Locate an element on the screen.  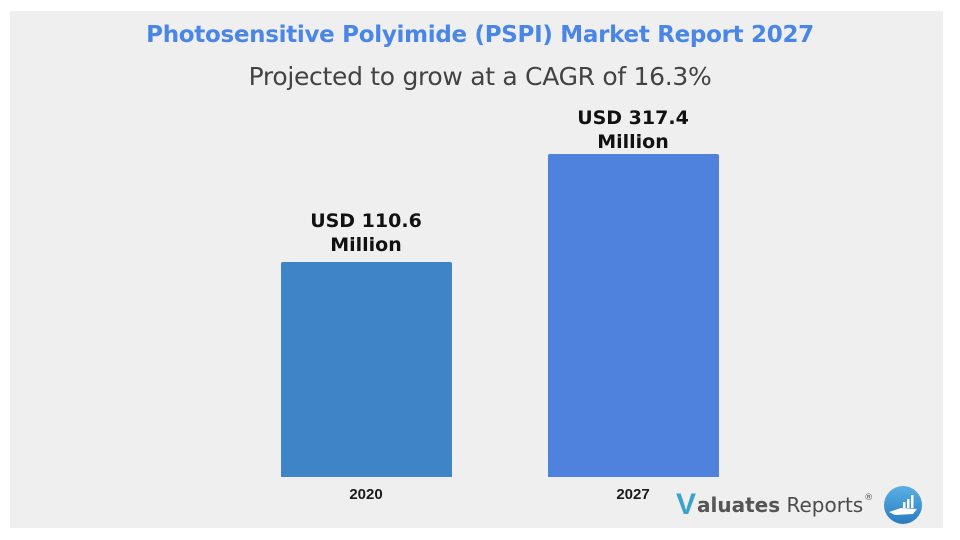
bar-label-2020: USD 110.6 Million is located at coordinates (366, 233).